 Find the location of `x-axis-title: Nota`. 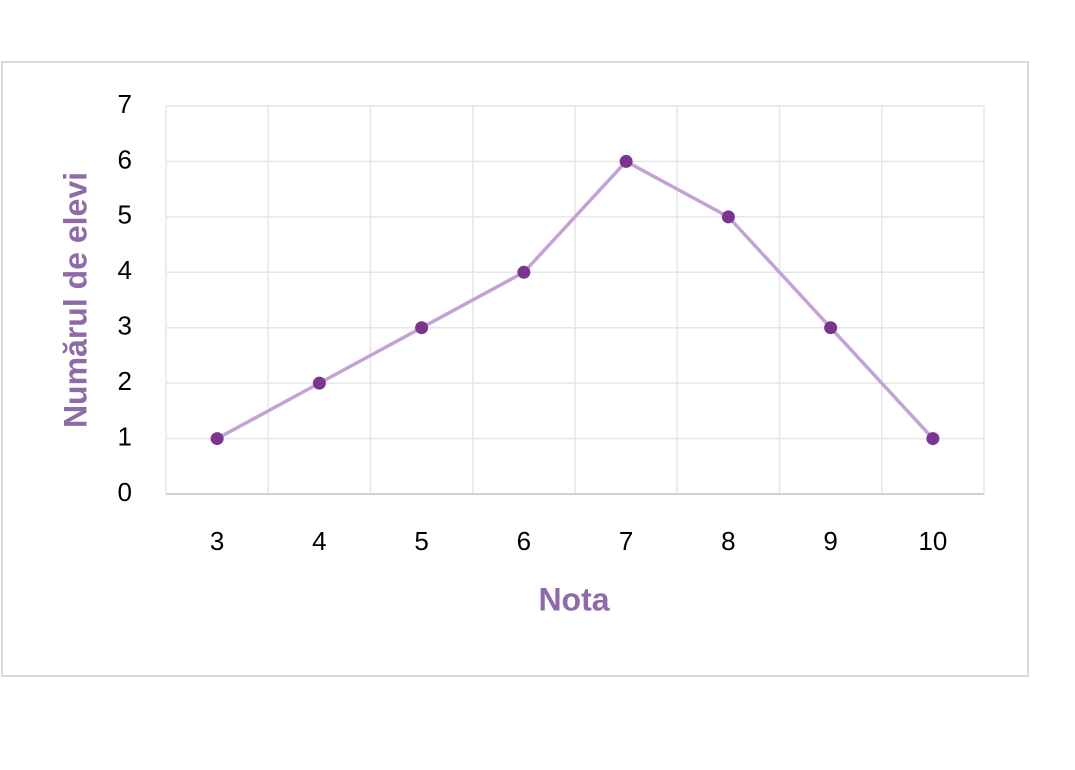

x-axis-title: Nota is located at coordinates (573, 599).